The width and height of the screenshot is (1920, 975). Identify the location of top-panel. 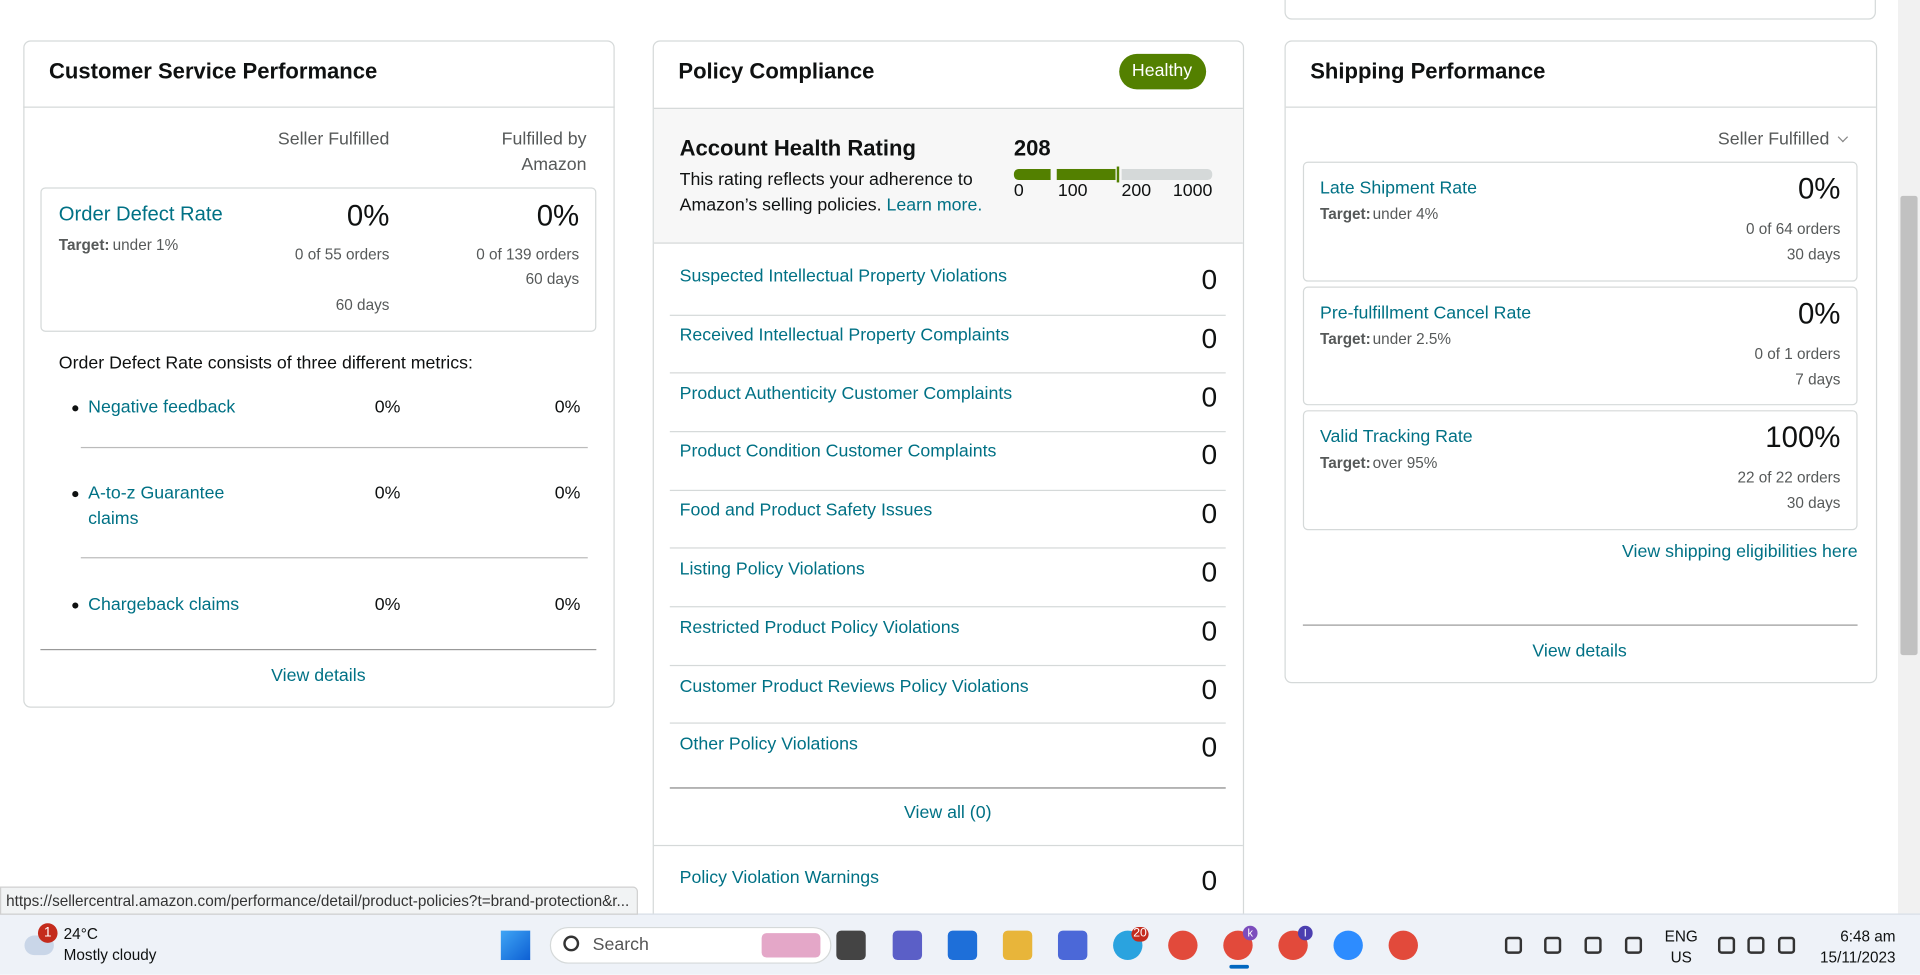
(1580, 10).